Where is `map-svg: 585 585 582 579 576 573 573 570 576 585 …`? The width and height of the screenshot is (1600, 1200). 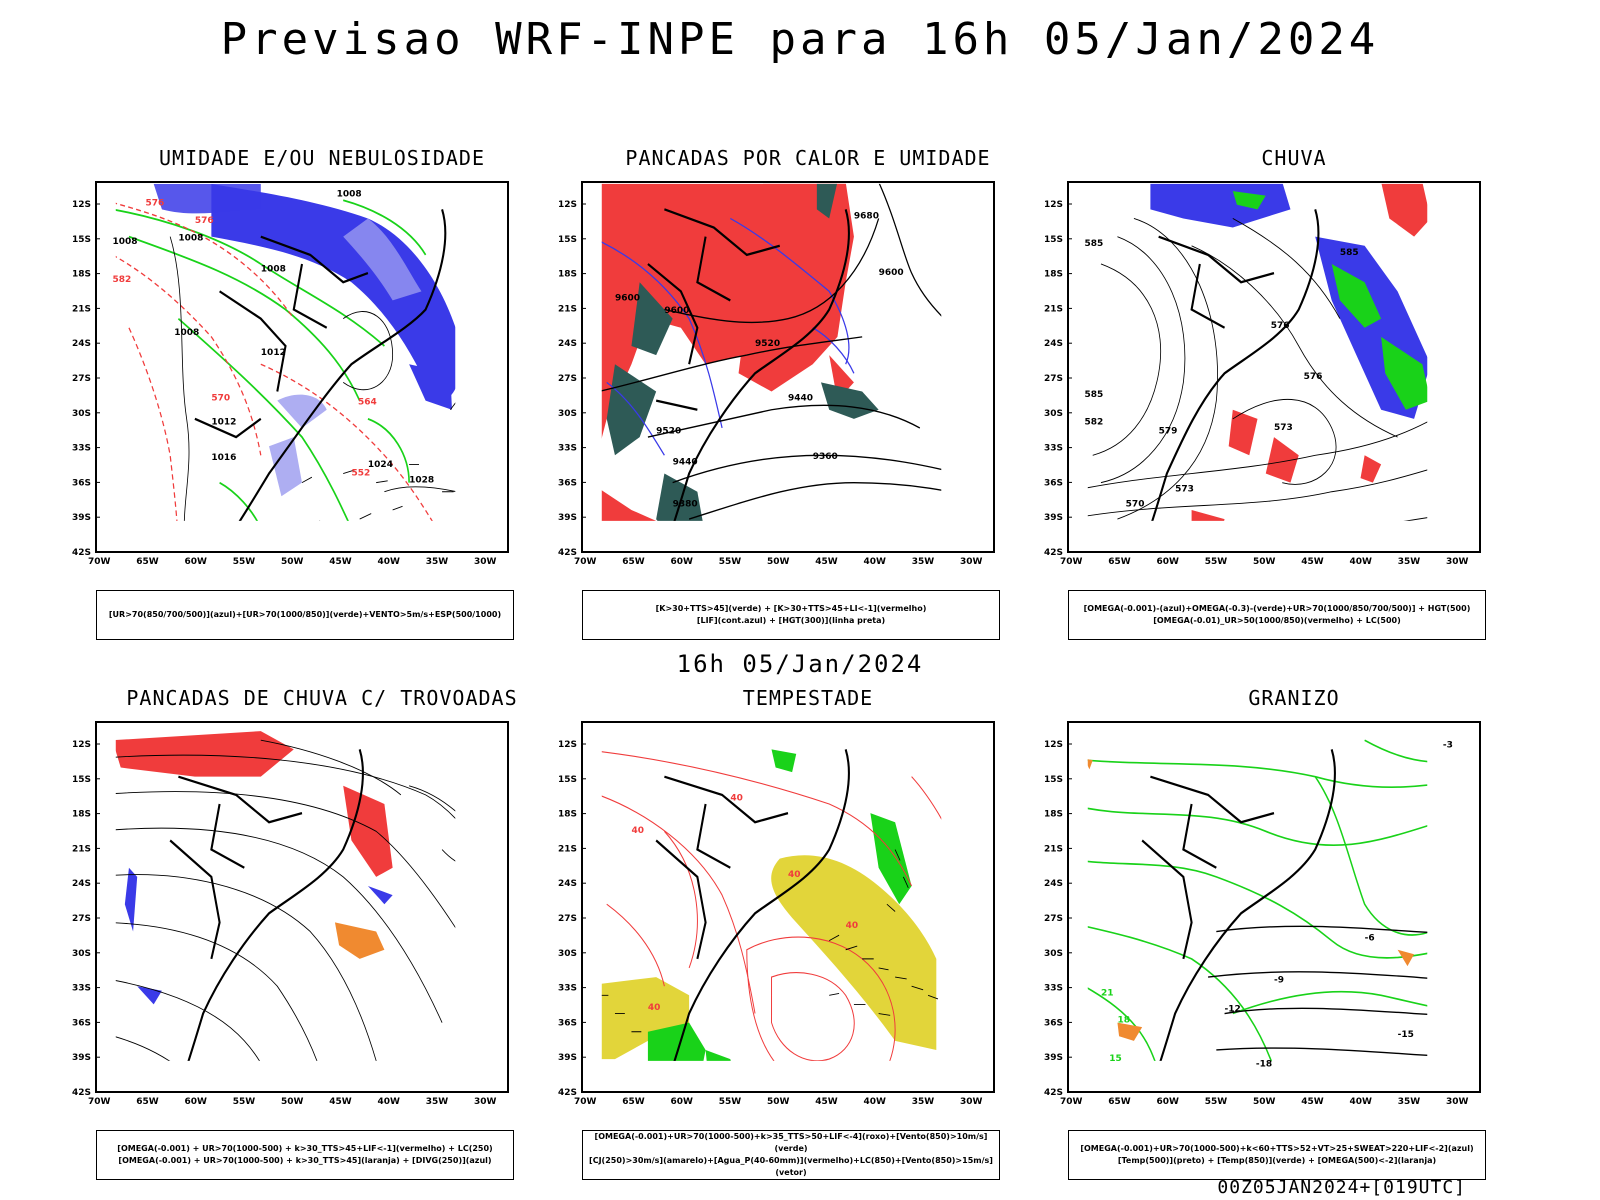
map-svg: 585 585 582 579 576 573 573 570 576 585 … is located at coordinates (1262, 374).